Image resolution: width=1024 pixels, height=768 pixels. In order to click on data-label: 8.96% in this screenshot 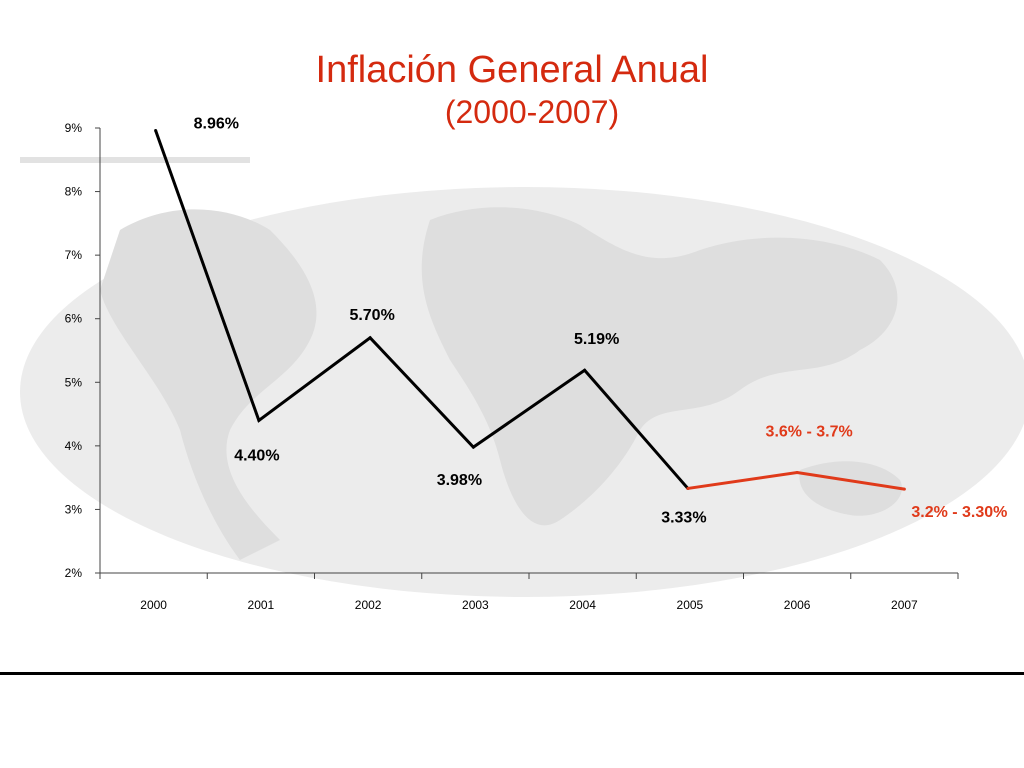, I will do `click(216, 124)`.